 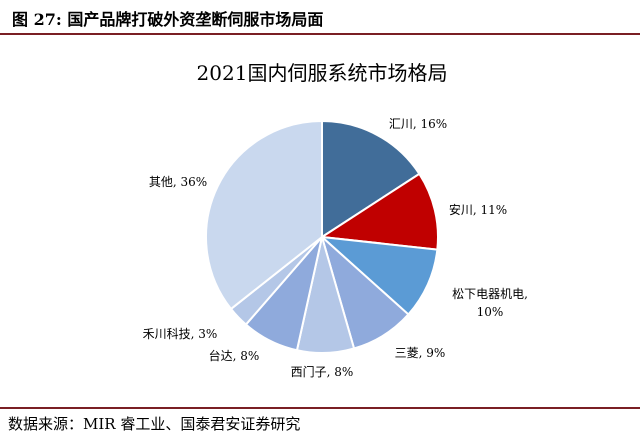 I want to click on slice-label-7: 禾川科技, 3%, so click(x=180, y=334).